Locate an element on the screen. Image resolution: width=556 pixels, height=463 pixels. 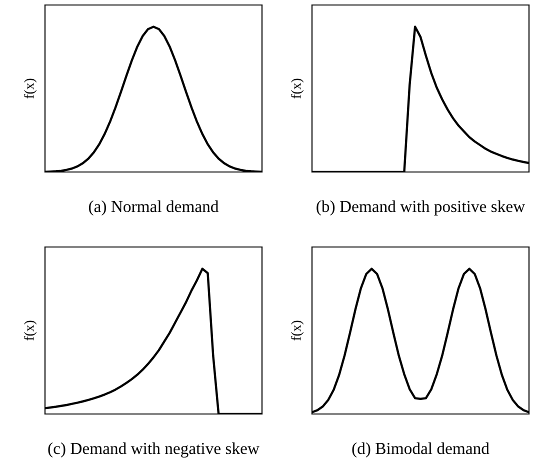
text: (b) Demand with positive skew is located at coordinates (421, 208).